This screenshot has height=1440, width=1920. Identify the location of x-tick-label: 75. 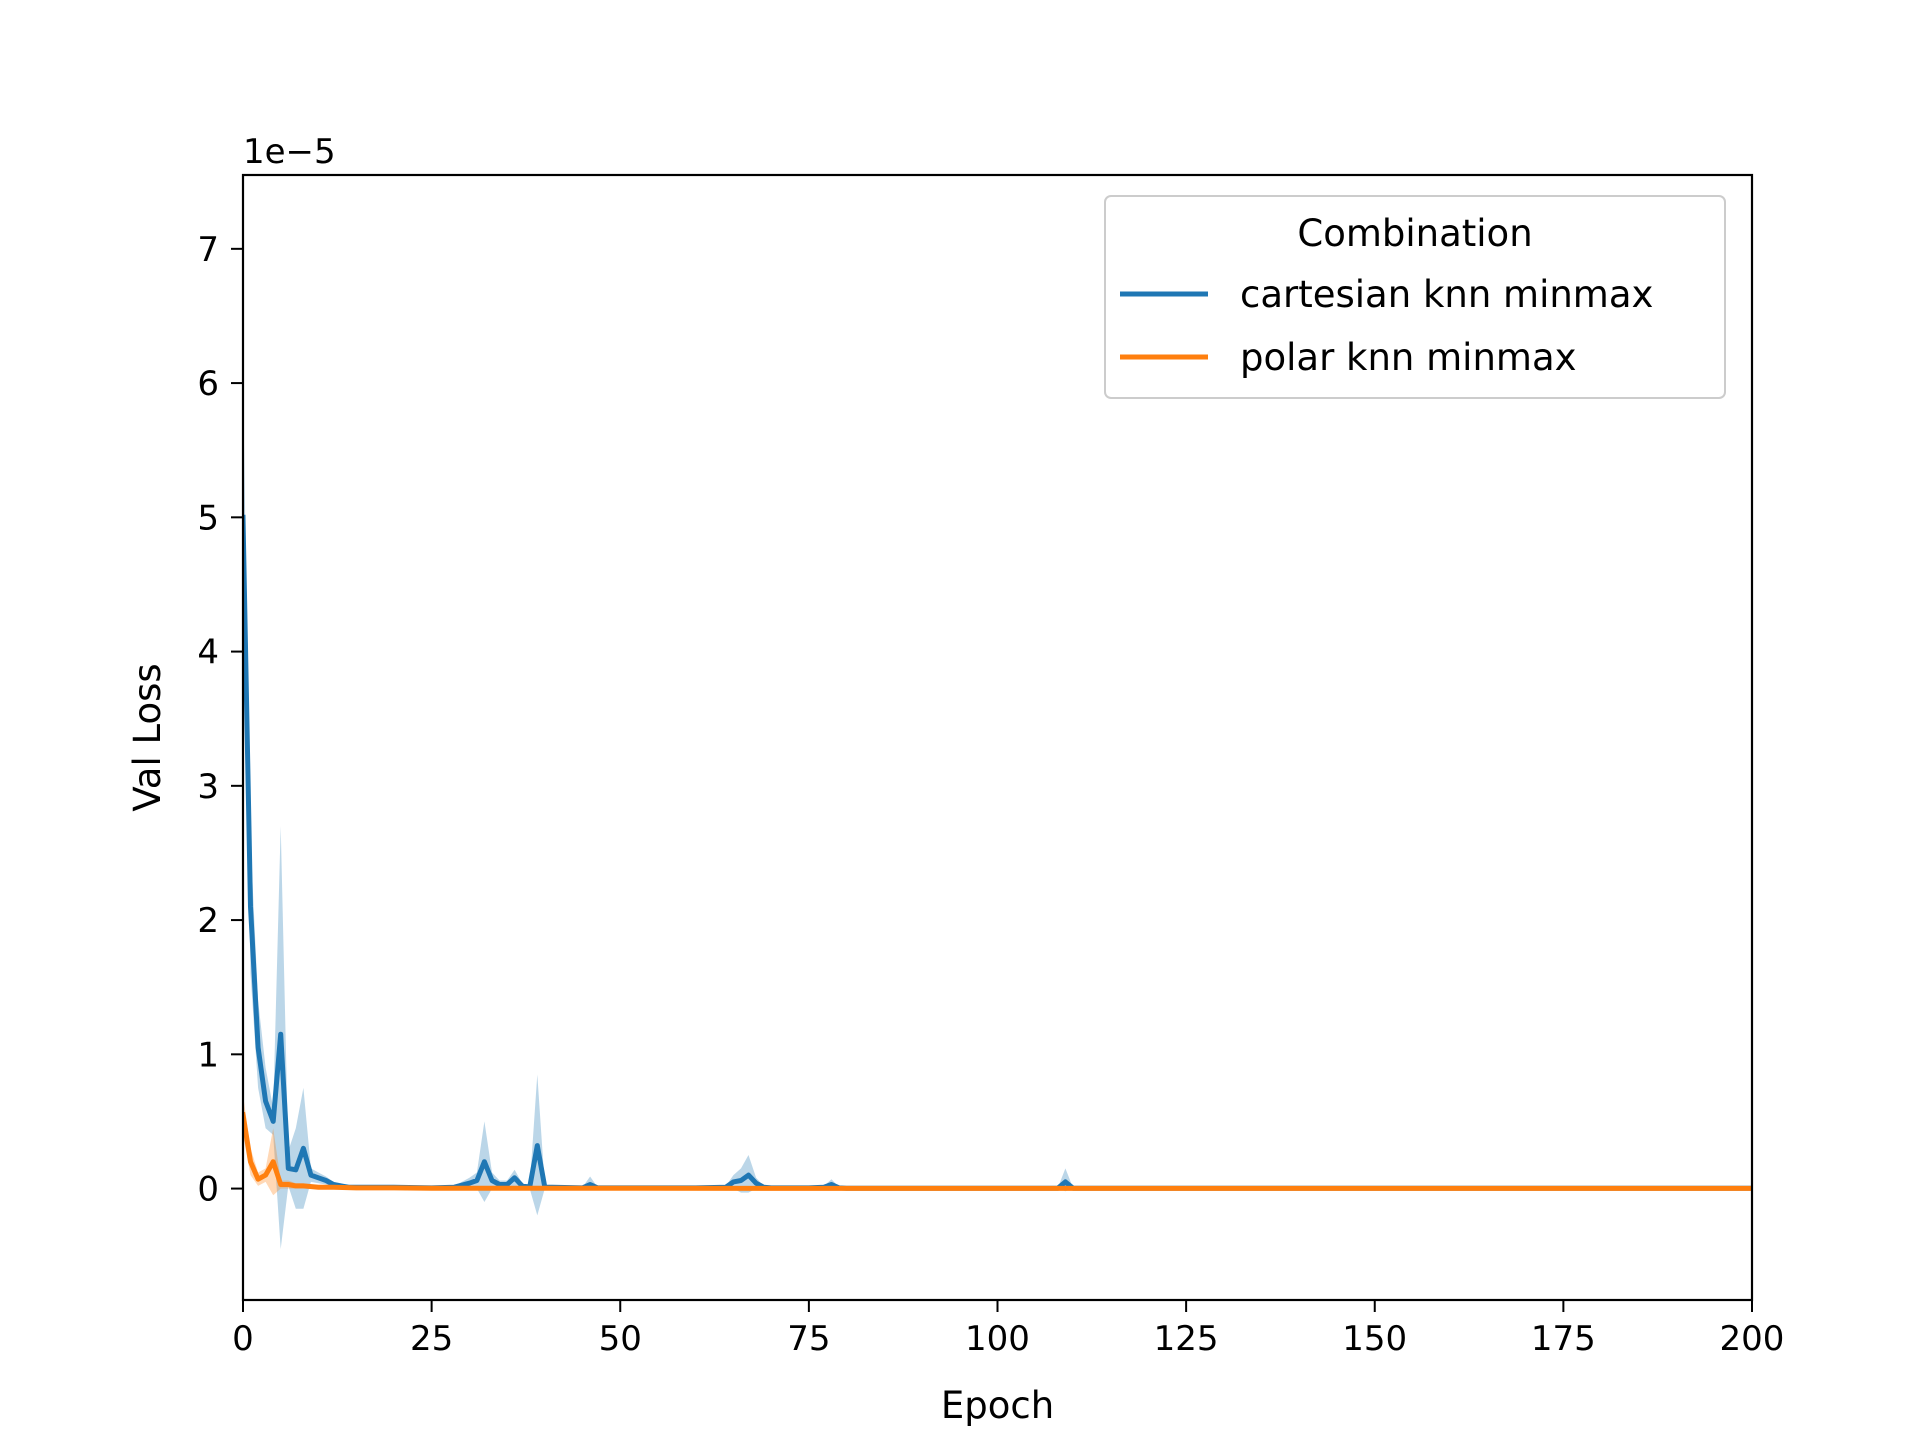
(808, 1339).